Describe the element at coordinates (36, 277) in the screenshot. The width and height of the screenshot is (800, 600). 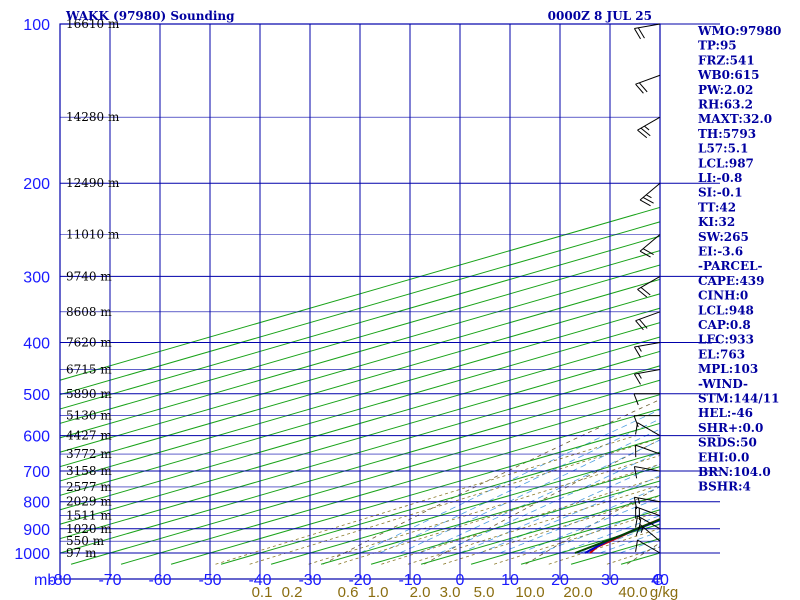
I see `pressure-tick-label: 300` at that location.